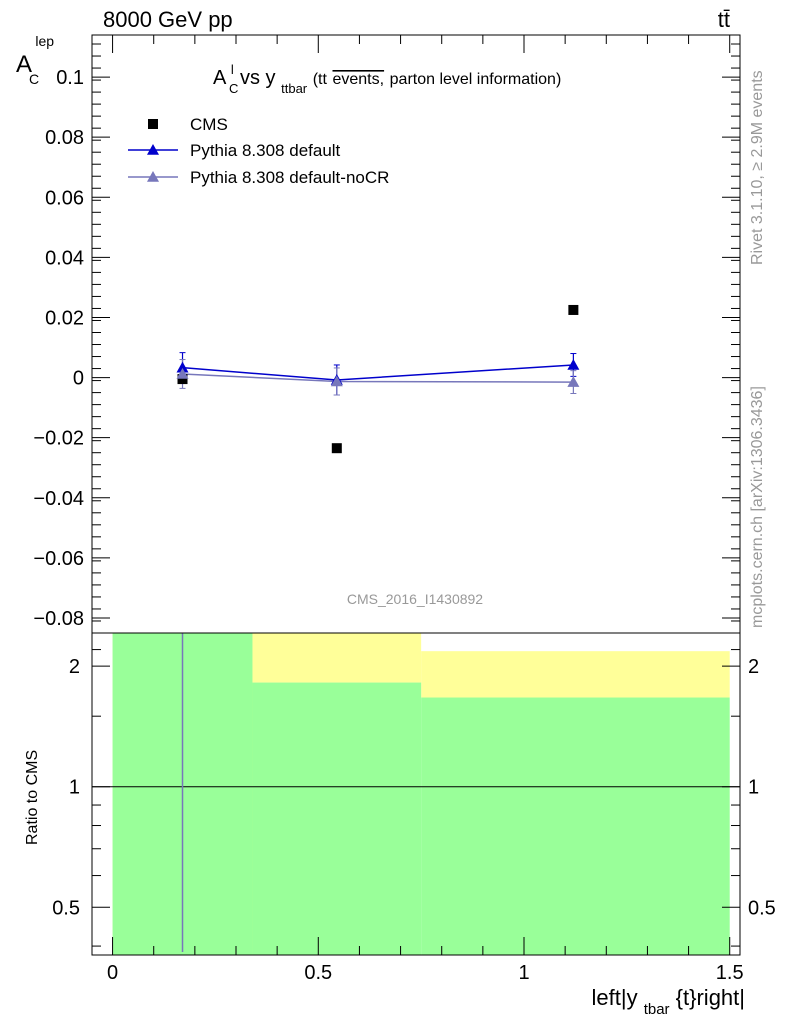  What do you see at coordinates (358, 79) in the screenshot?
I see `title-overlined: events,` at bounding box center [358, 79].